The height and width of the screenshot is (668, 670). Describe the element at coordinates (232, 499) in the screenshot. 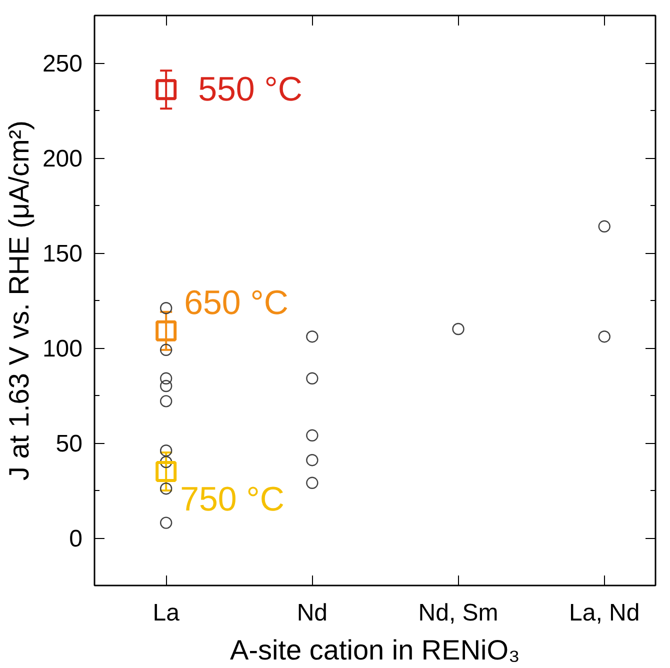

I see `series-label: 750 °C` at that location.